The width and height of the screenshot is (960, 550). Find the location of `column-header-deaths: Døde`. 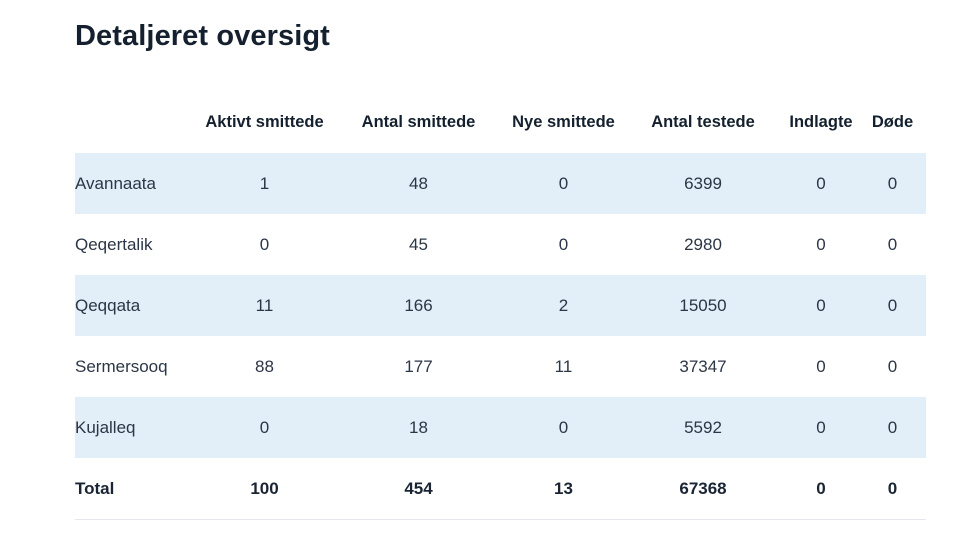

column-header-deaths: Døde is located at coordinates (892, 122).